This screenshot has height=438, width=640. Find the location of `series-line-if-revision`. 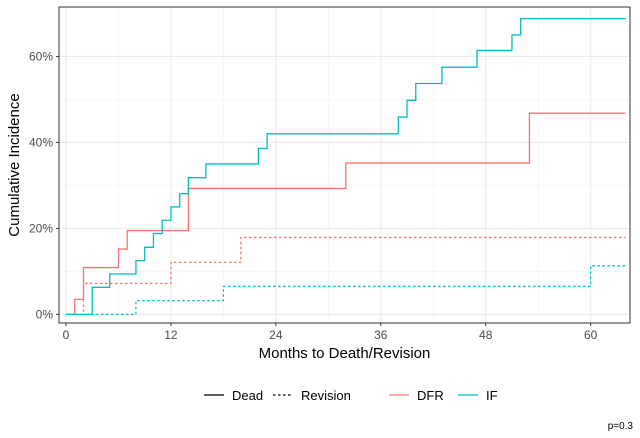

series-line-if-revision is located at coordinates (345, 290).